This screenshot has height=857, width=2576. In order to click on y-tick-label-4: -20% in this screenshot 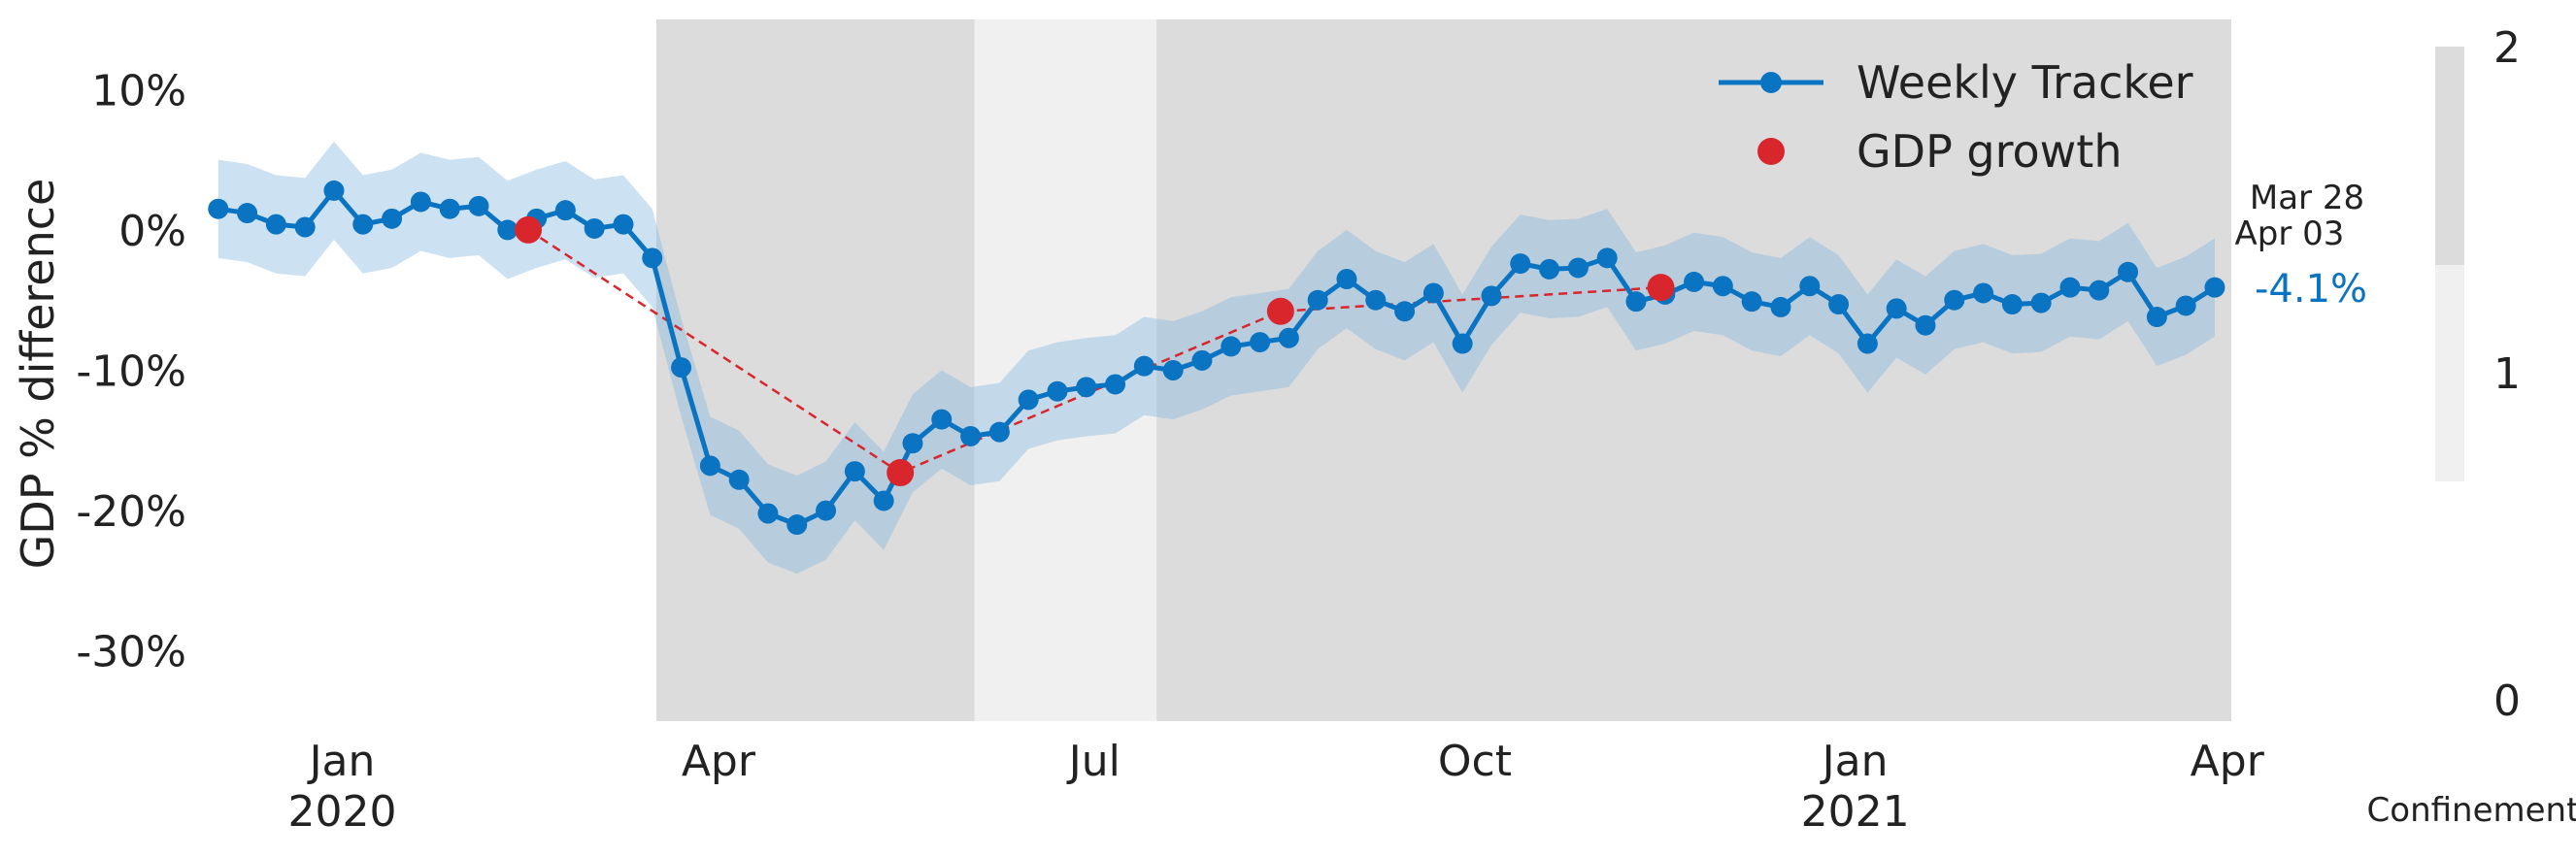, I will do `click(131, 512)`.